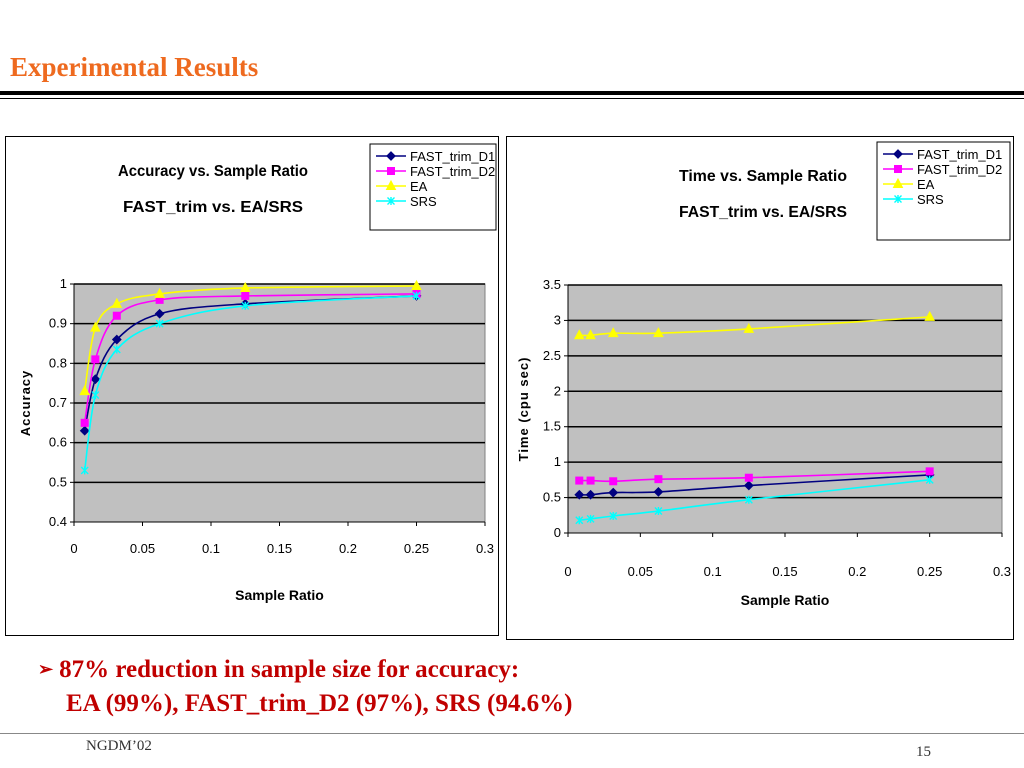  Describe the element at coordinates (959, 154) in the screenshot. I see `legend-label: FAST_trim_D1` at that location.